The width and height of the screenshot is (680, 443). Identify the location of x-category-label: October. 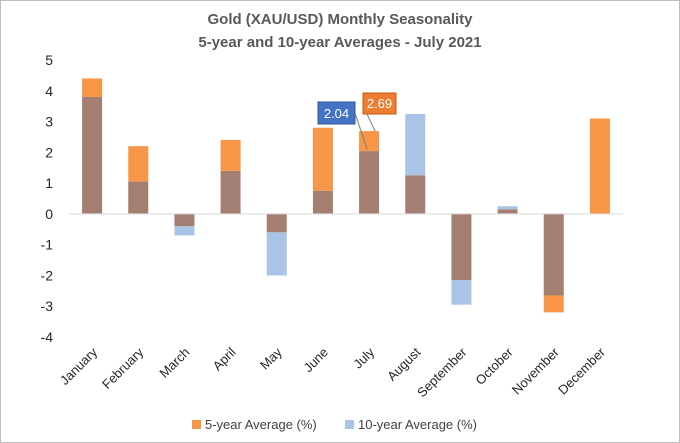
(494, 366).